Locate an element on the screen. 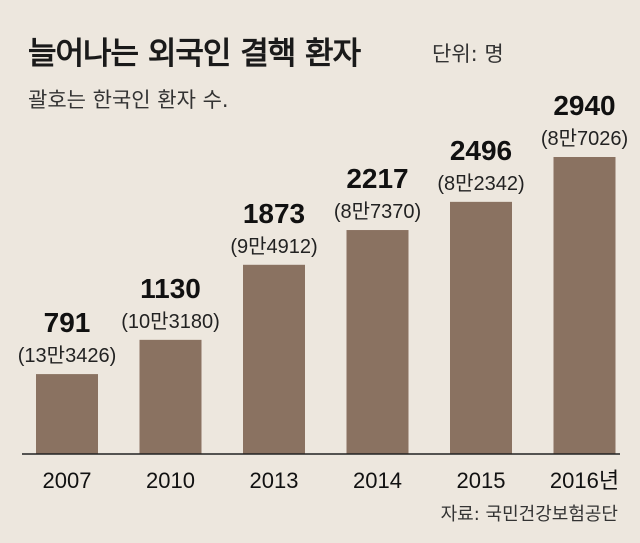  x-tick-label: 2015 is located at coordinates (481, 480).